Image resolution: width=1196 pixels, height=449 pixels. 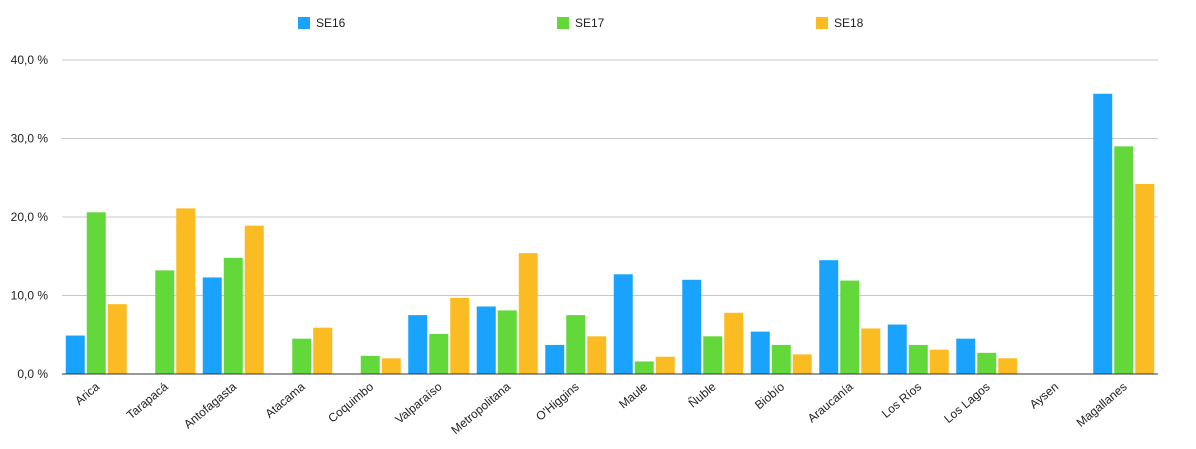 I want to click on x-category-label: Maule, so click(x=633, y=395).